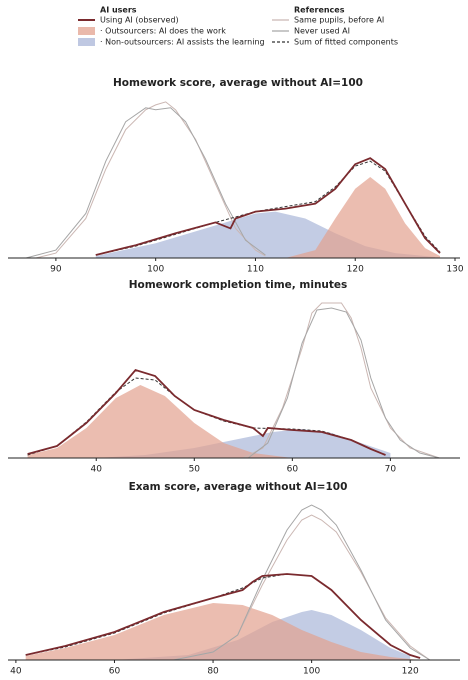 Image resolution: width=468 pixels, height=680 pixels. I want to click on panel-title: Homework score, average without AI=100, so click(238, 83).